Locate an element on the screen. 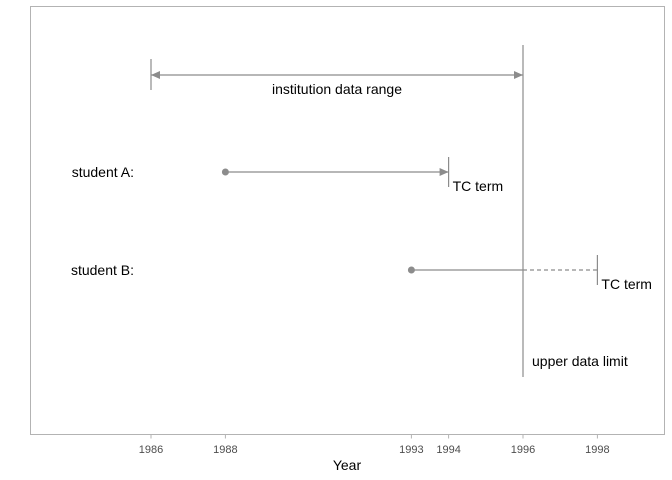 This screenshot has height=480, width=672. range-arrow-right is located at coordinates (518, 75).